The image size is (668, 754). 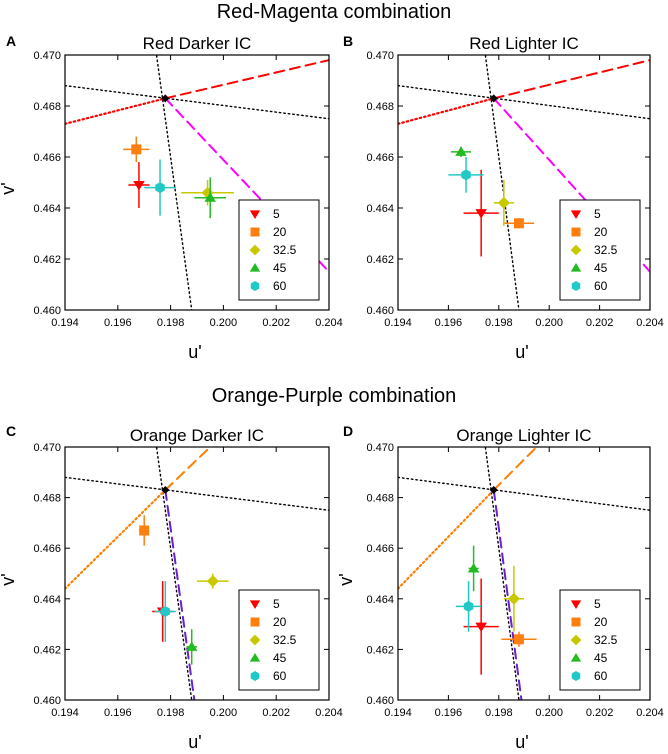 I want to click on y-axis-label: v', so click(x=9, y=188).